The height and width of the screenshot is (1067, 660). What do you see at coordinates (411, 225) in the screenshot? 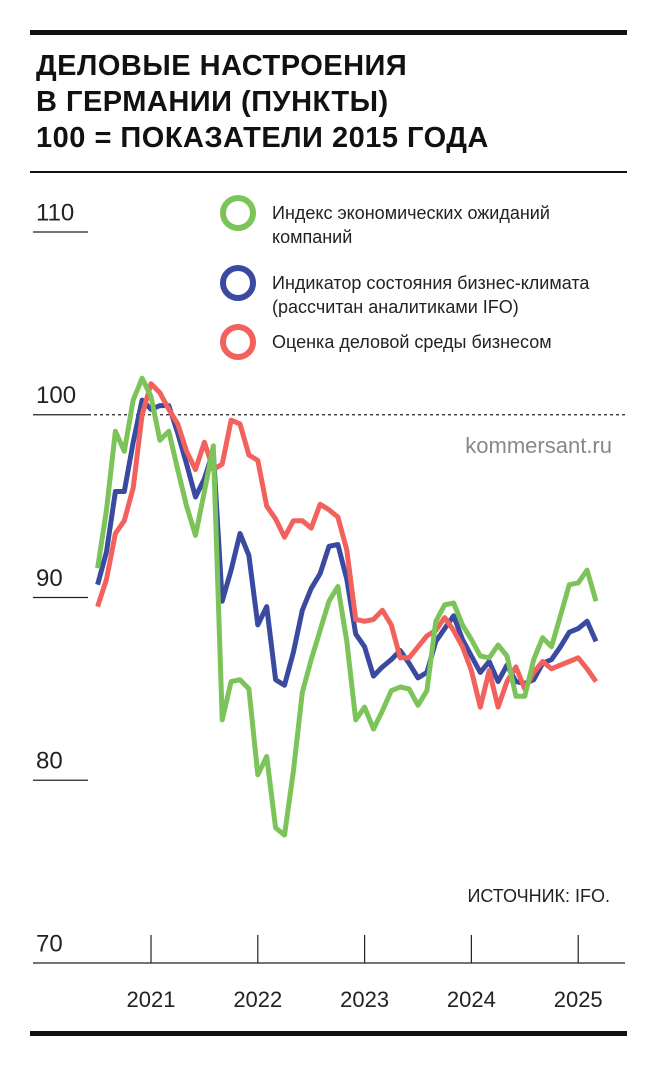
I see `legend-label: Индекс экономических ожиданий компаний` at bounding box center [411, 225].